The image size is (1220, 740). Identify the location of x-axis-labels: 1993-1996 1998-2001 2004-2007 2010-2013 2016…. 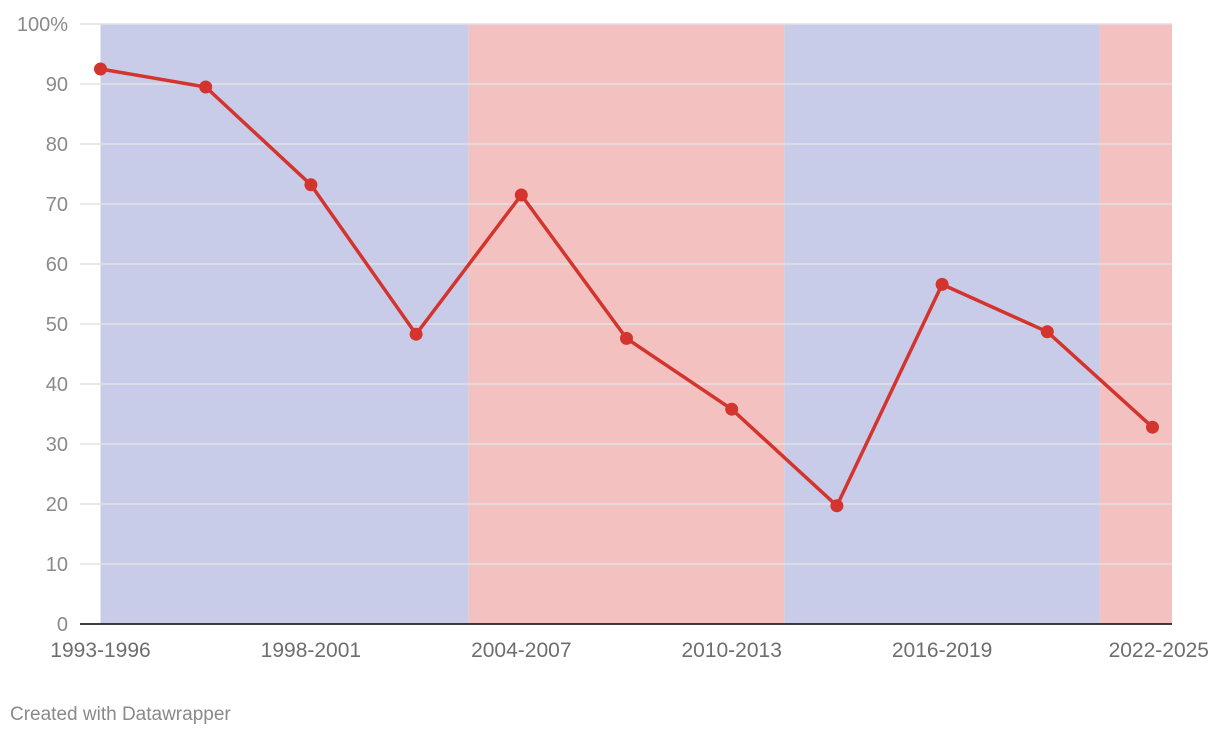
(629, 650).